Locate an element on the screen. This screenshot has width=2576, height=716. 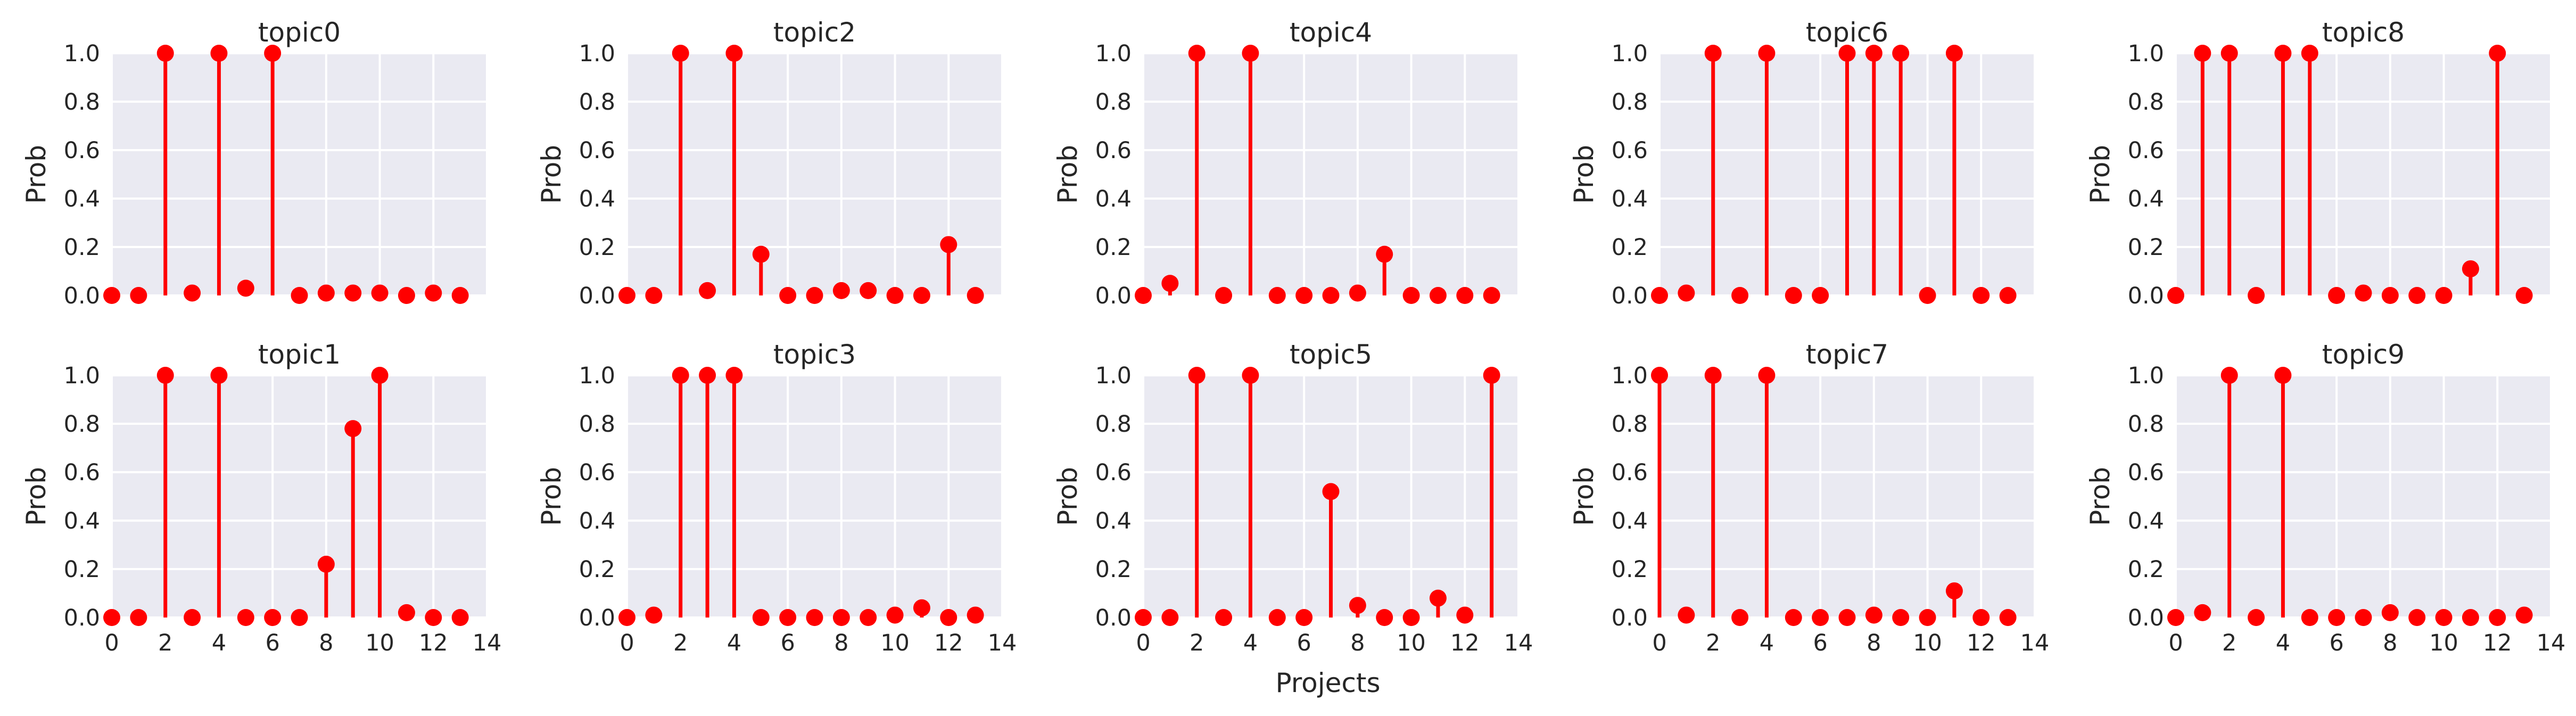
subplot-title: topic7 is located at coordinates (1847, 354).